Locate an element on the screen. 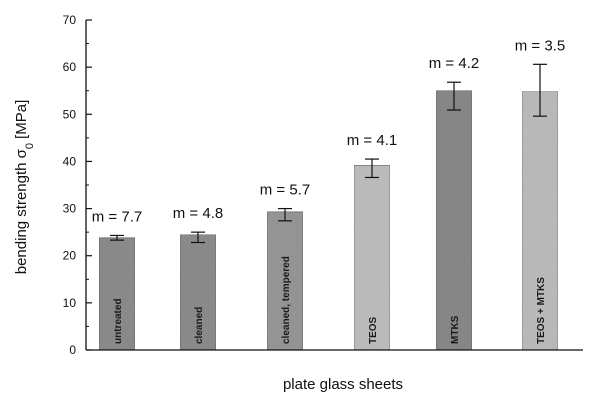  bar-label-3: TEOS is located at coordinates (373, 330).